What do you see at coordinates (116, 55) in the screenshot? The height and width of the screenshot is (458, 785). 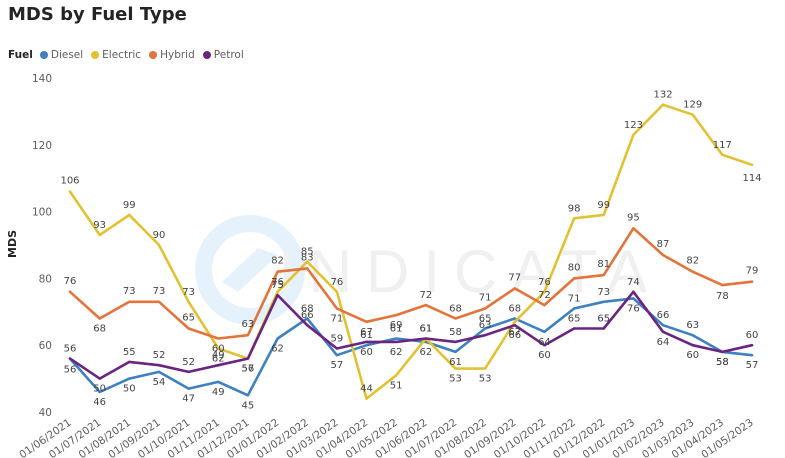 I see `legend-item-electric: Electric` at bounding box center [116, 55].